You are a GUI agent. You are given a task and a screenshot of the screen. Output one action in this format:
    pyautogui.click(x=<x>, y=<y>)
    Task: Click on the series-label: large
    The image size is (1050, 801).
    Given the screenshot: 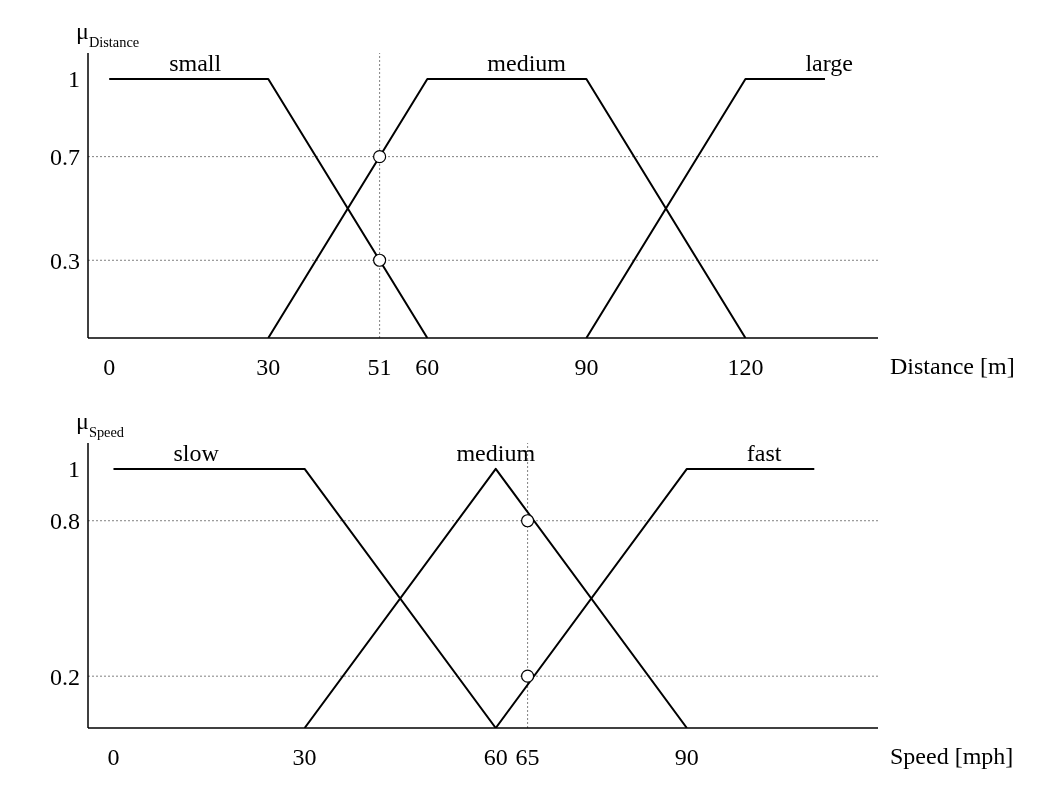 What is the action you would take?
    pyautogui.click(x=829, y=62)
    